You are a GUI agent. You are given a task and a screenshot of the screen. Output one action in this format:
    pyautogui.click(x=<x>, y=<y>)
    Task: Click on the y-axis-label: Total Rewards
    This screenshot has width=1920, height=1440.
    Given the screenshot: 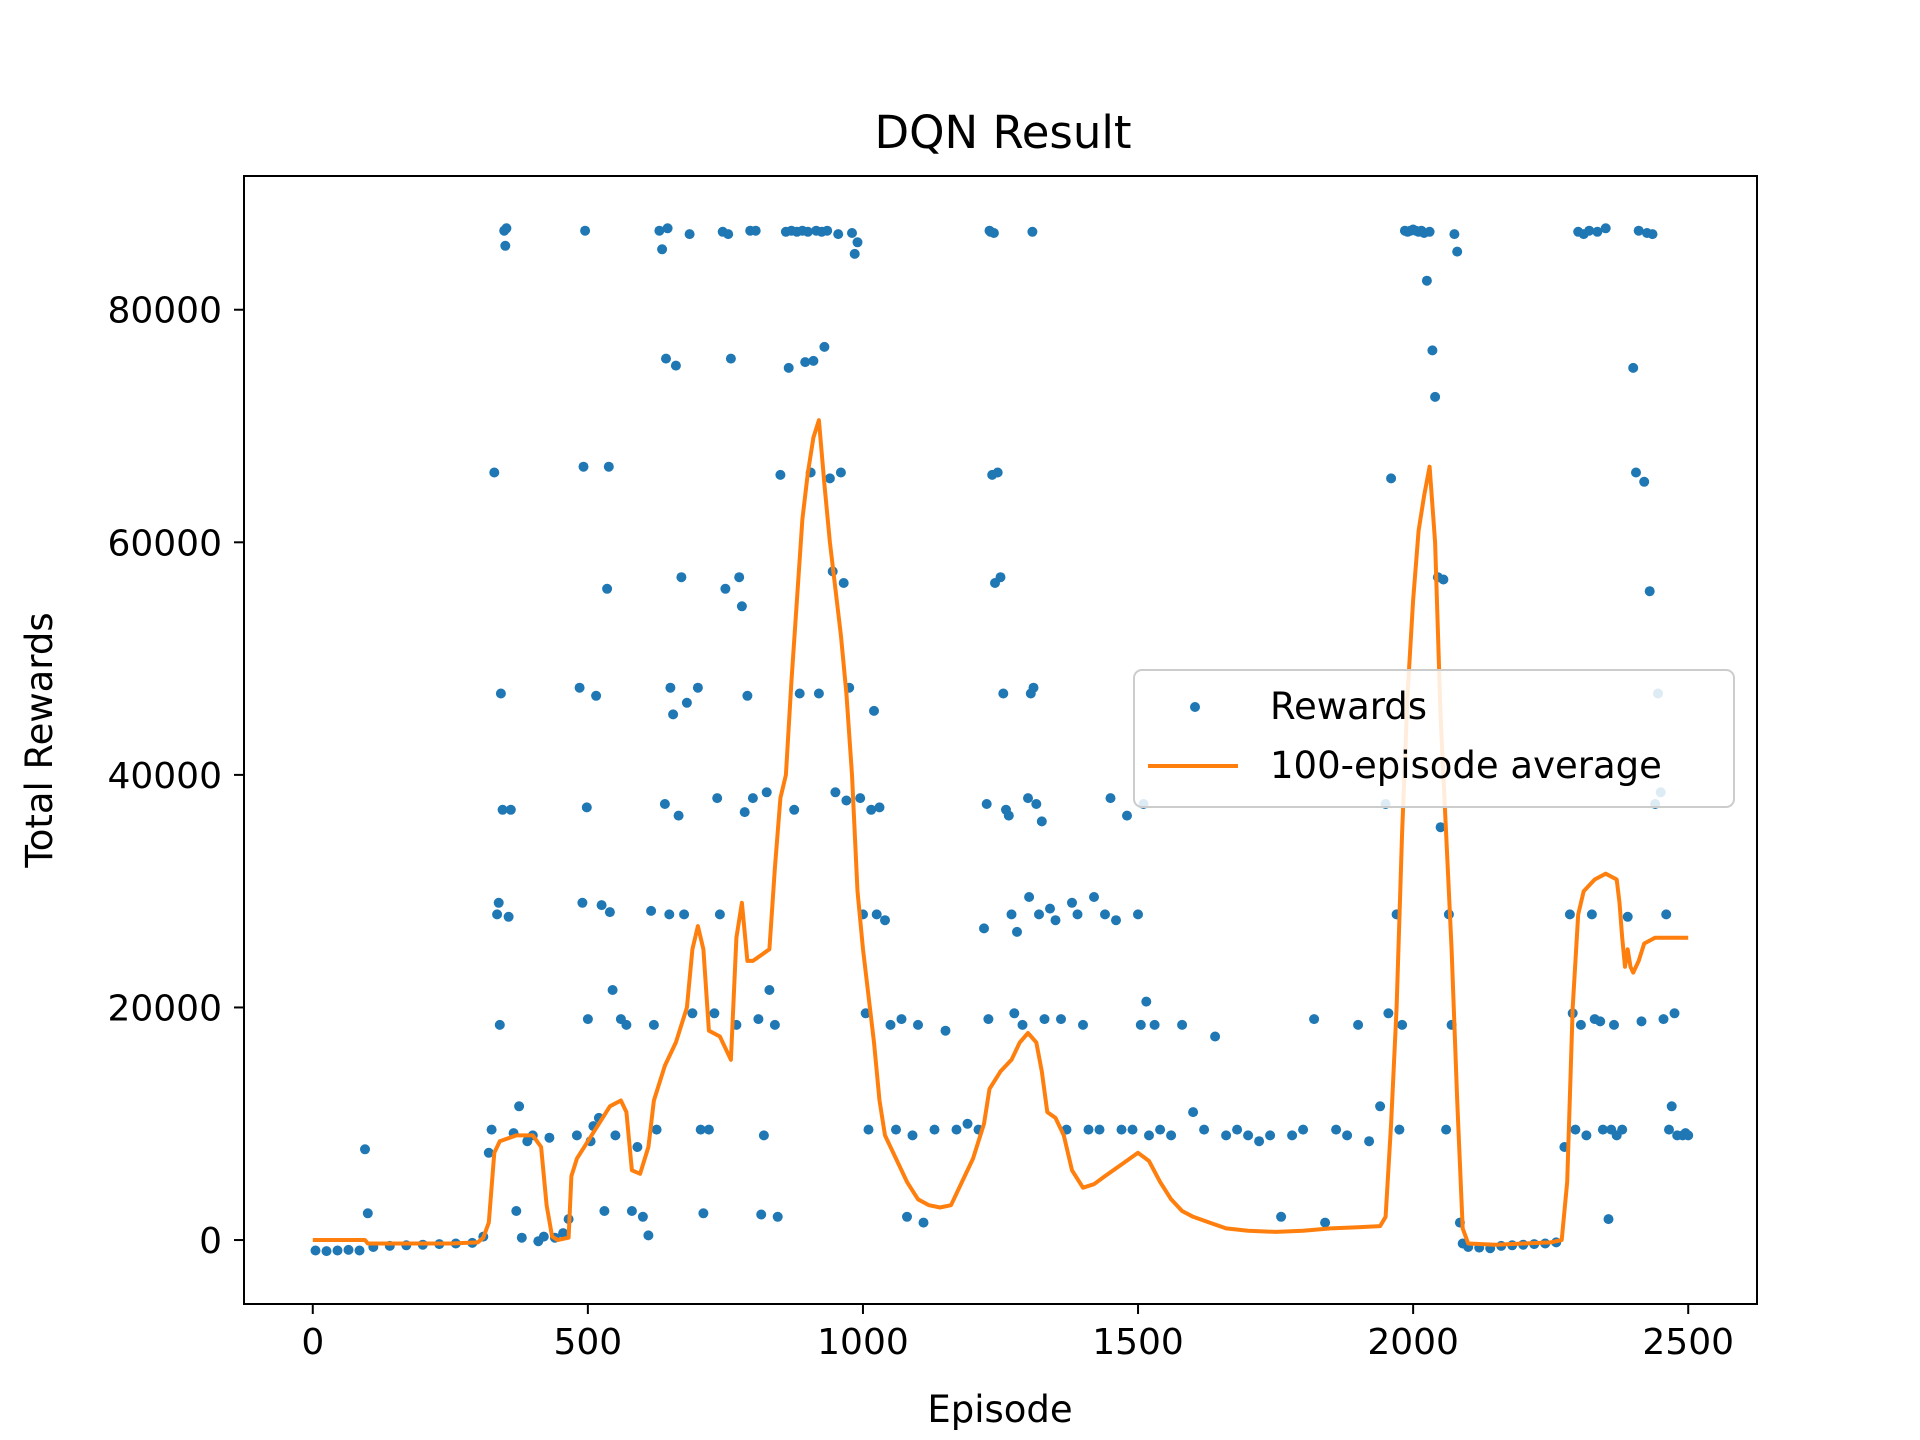 What is the action you would take?
    pyautogui.click(x=39, y=740)
    